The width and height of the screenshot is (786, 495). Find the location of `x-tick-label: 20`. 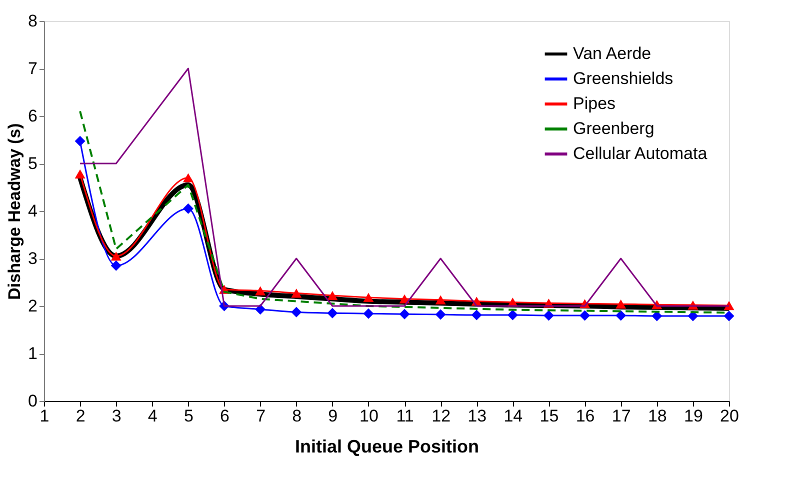

x-tick-label: 20 is located at coordinates (729, 416).